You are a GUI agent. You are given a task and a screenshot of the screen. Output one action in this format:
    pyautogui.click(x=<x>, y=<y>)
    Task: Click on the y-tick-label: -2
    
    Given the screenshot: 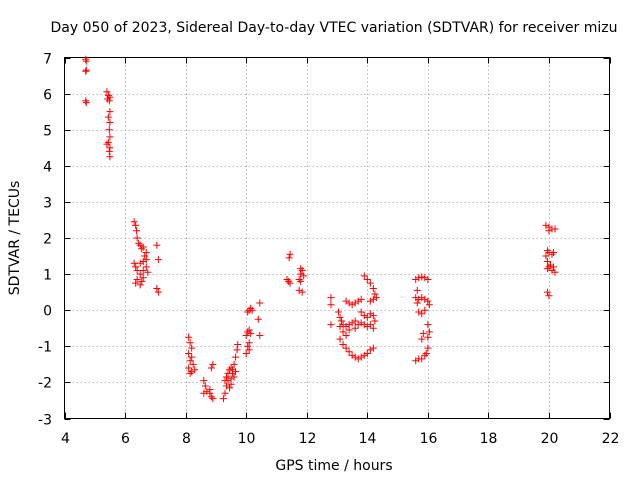 What is the action you would take?
    pyautogui.click(x=45, y=384)
    